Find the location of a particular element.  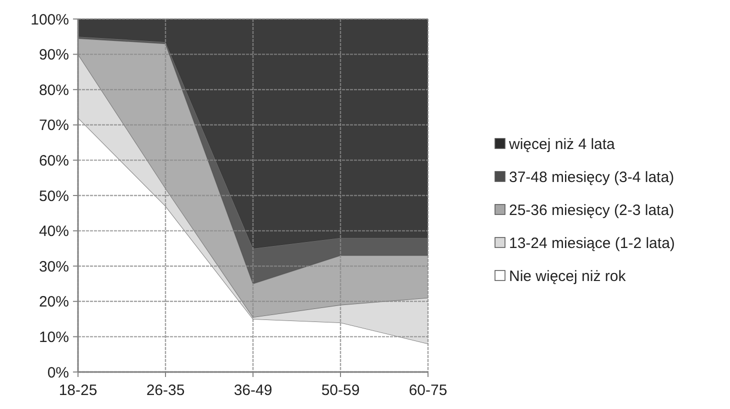

x-tick-label: 60-75 is located at coordinates (428, 390).